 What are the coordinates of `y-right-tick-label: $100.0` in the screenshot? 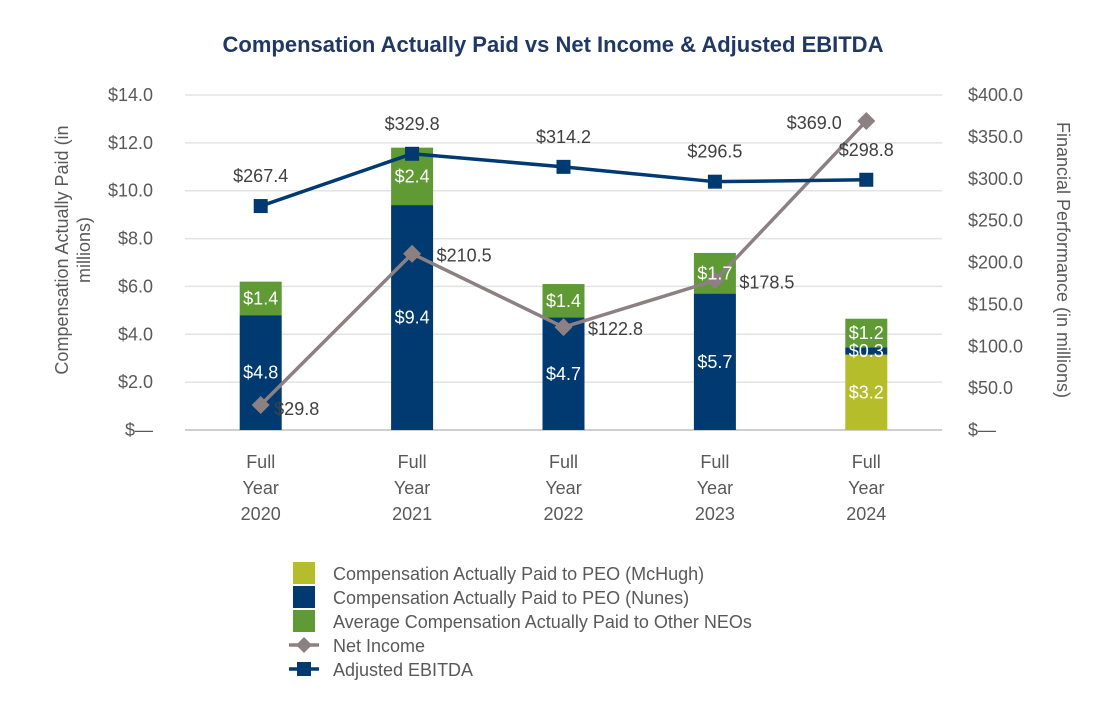 It's located at (995, 346).